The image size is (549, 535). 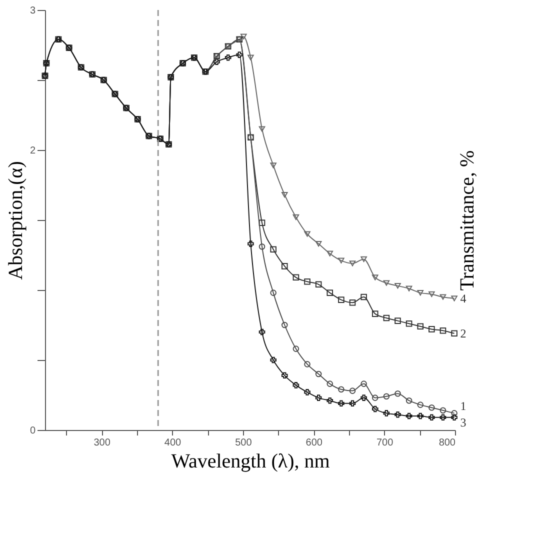 I want to click on y-tick-label: 2, so click(x=33, y=151).